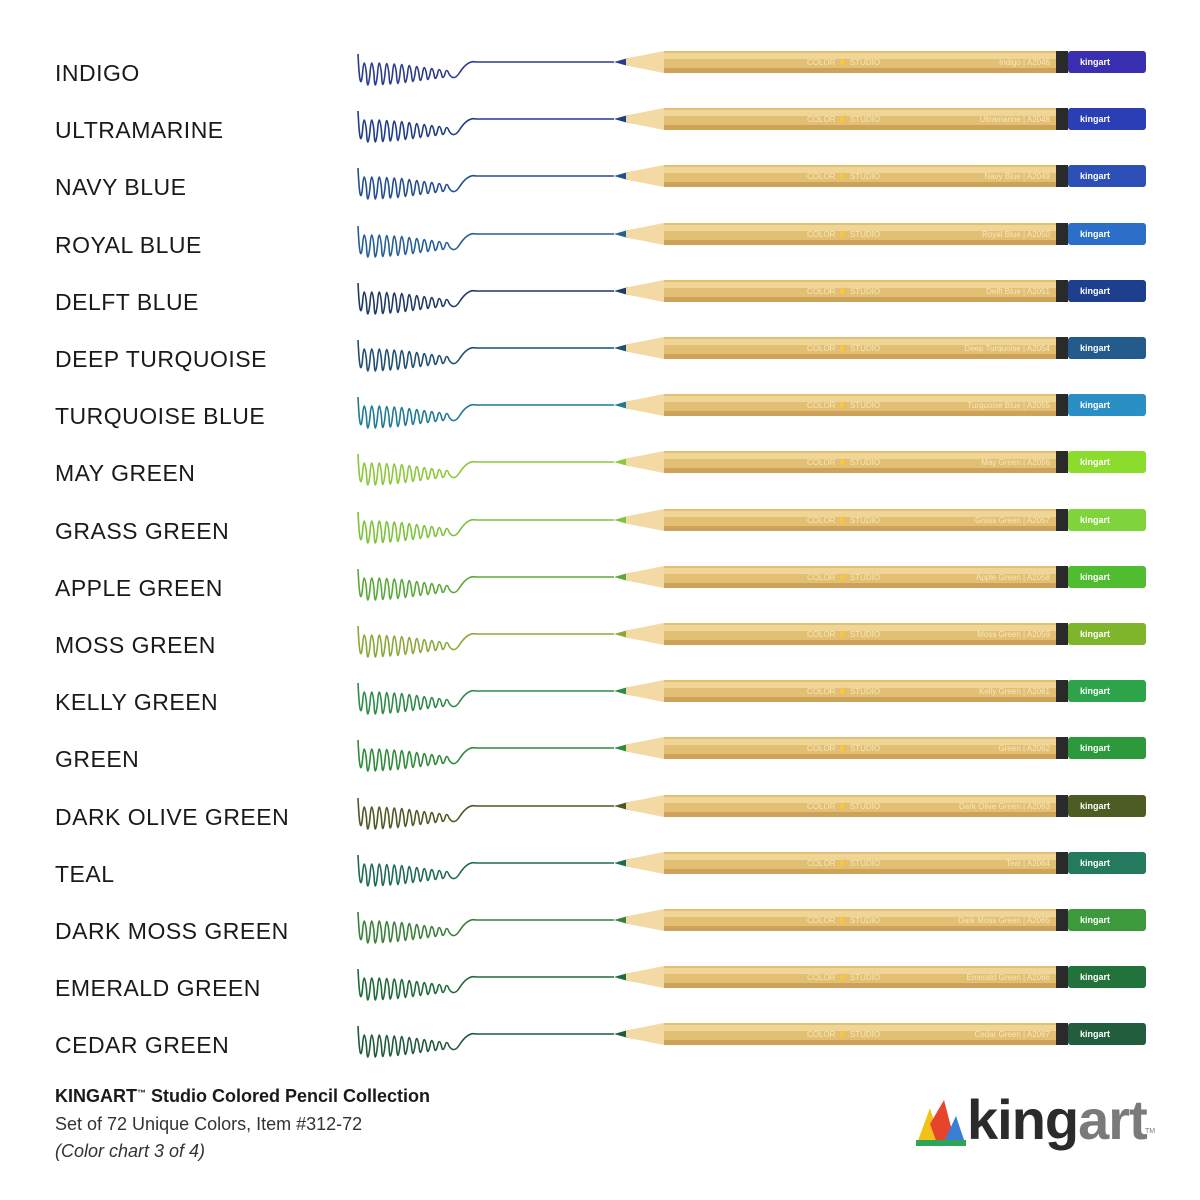 The image size is (1200, 1200). I want to click on pencil: COLOR ⚡ STUDIO May Green | A2056 kingart, so click(880, 462).